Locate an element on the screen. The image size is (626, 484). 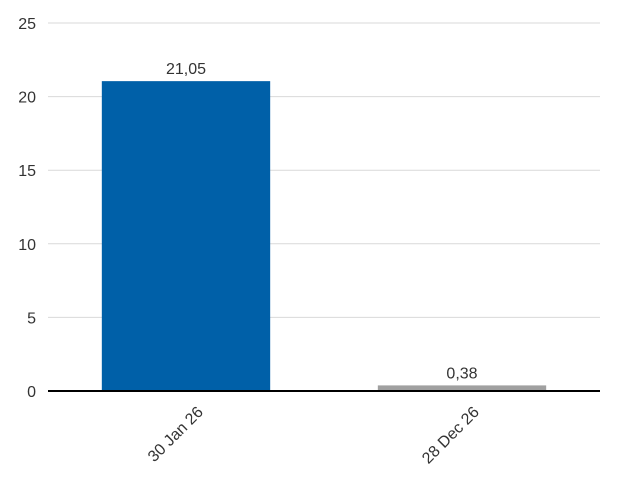
y-axis-tick-labels: 0 5 10 15 20 25 is located at coordinates (27, 208).